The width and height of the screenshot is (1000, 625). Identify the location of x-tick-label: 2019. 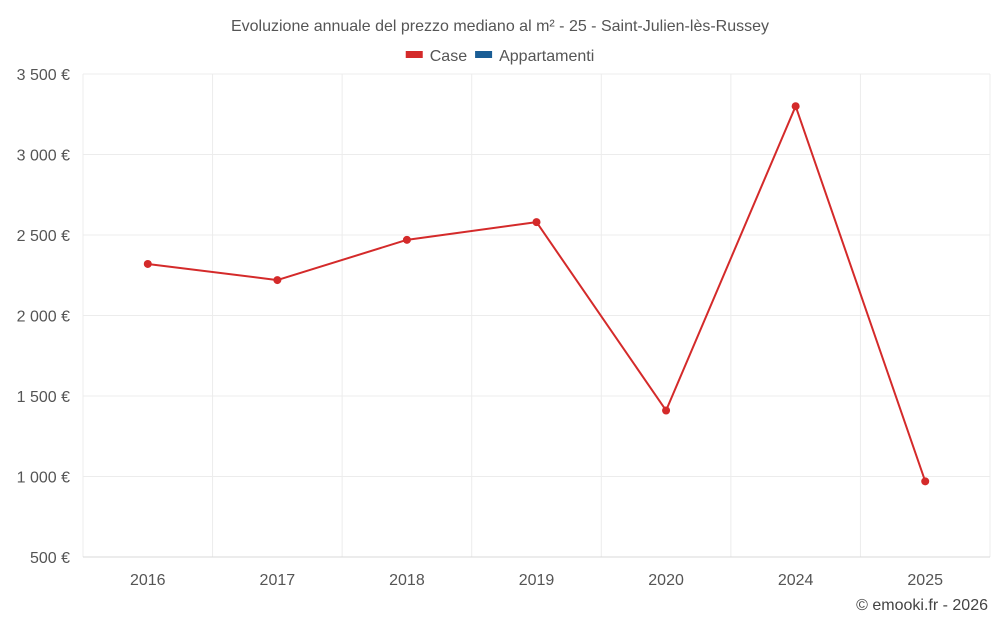
(537, 580).